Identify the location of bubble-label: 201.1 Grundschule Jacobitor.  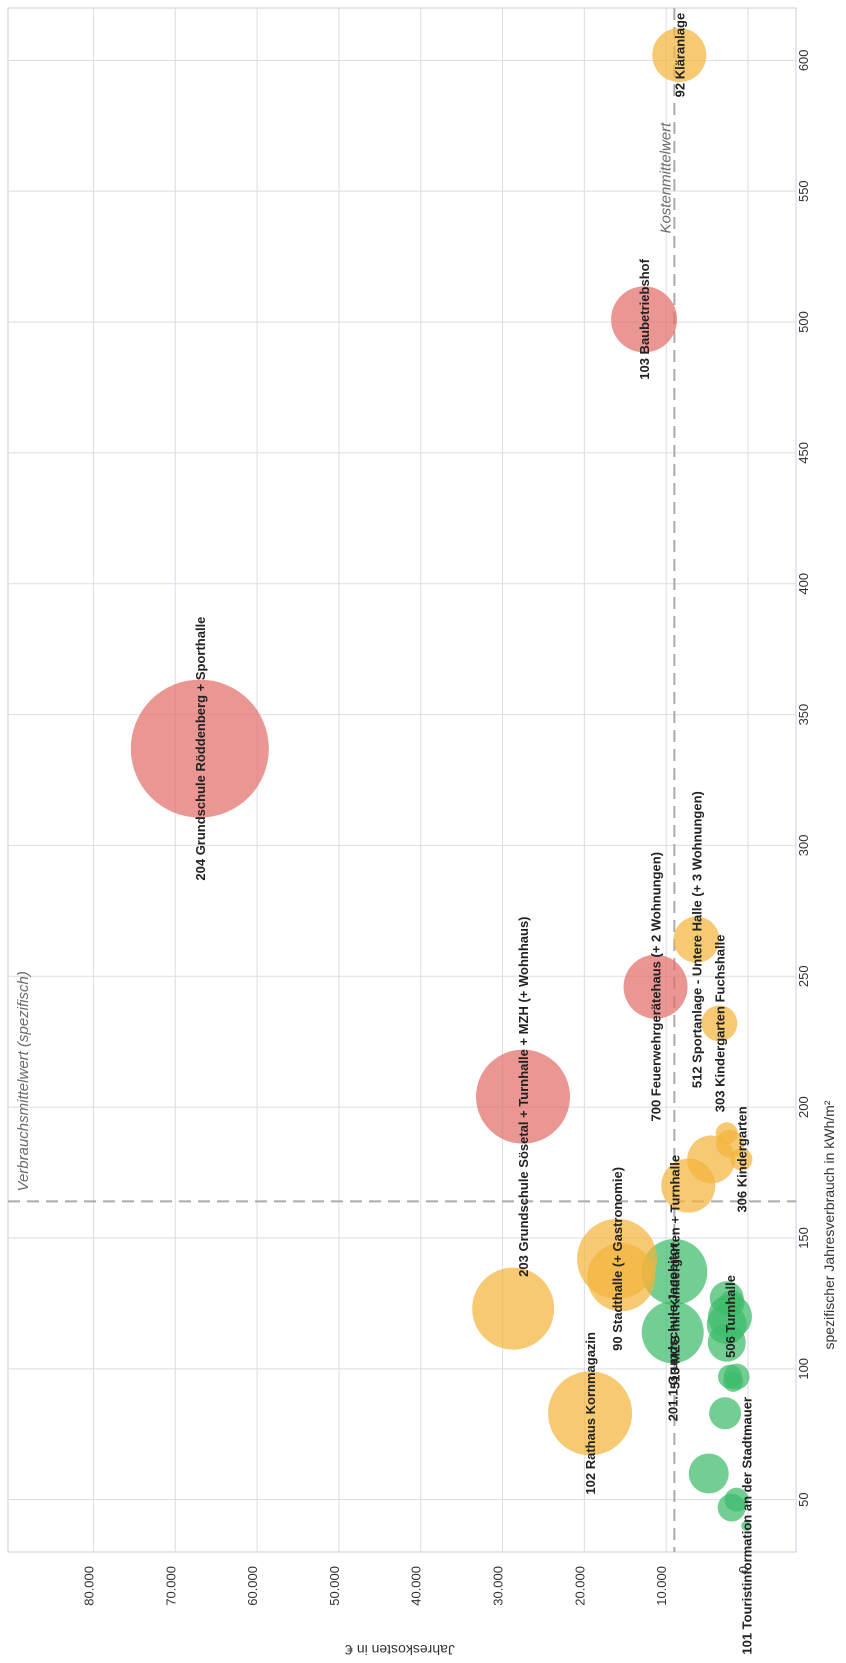
(673, 1332).